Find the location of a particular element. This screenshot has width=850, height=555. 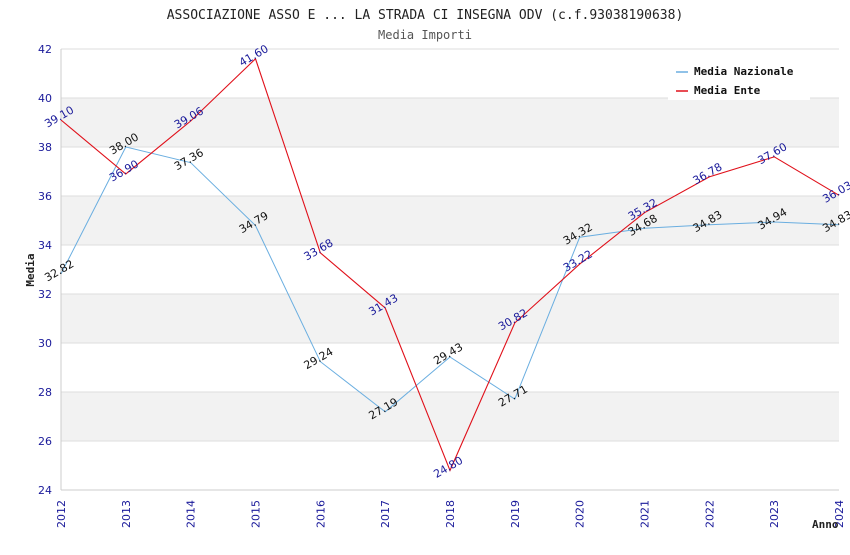

y-tick-label: 38 is located at coordinates (45, 147).